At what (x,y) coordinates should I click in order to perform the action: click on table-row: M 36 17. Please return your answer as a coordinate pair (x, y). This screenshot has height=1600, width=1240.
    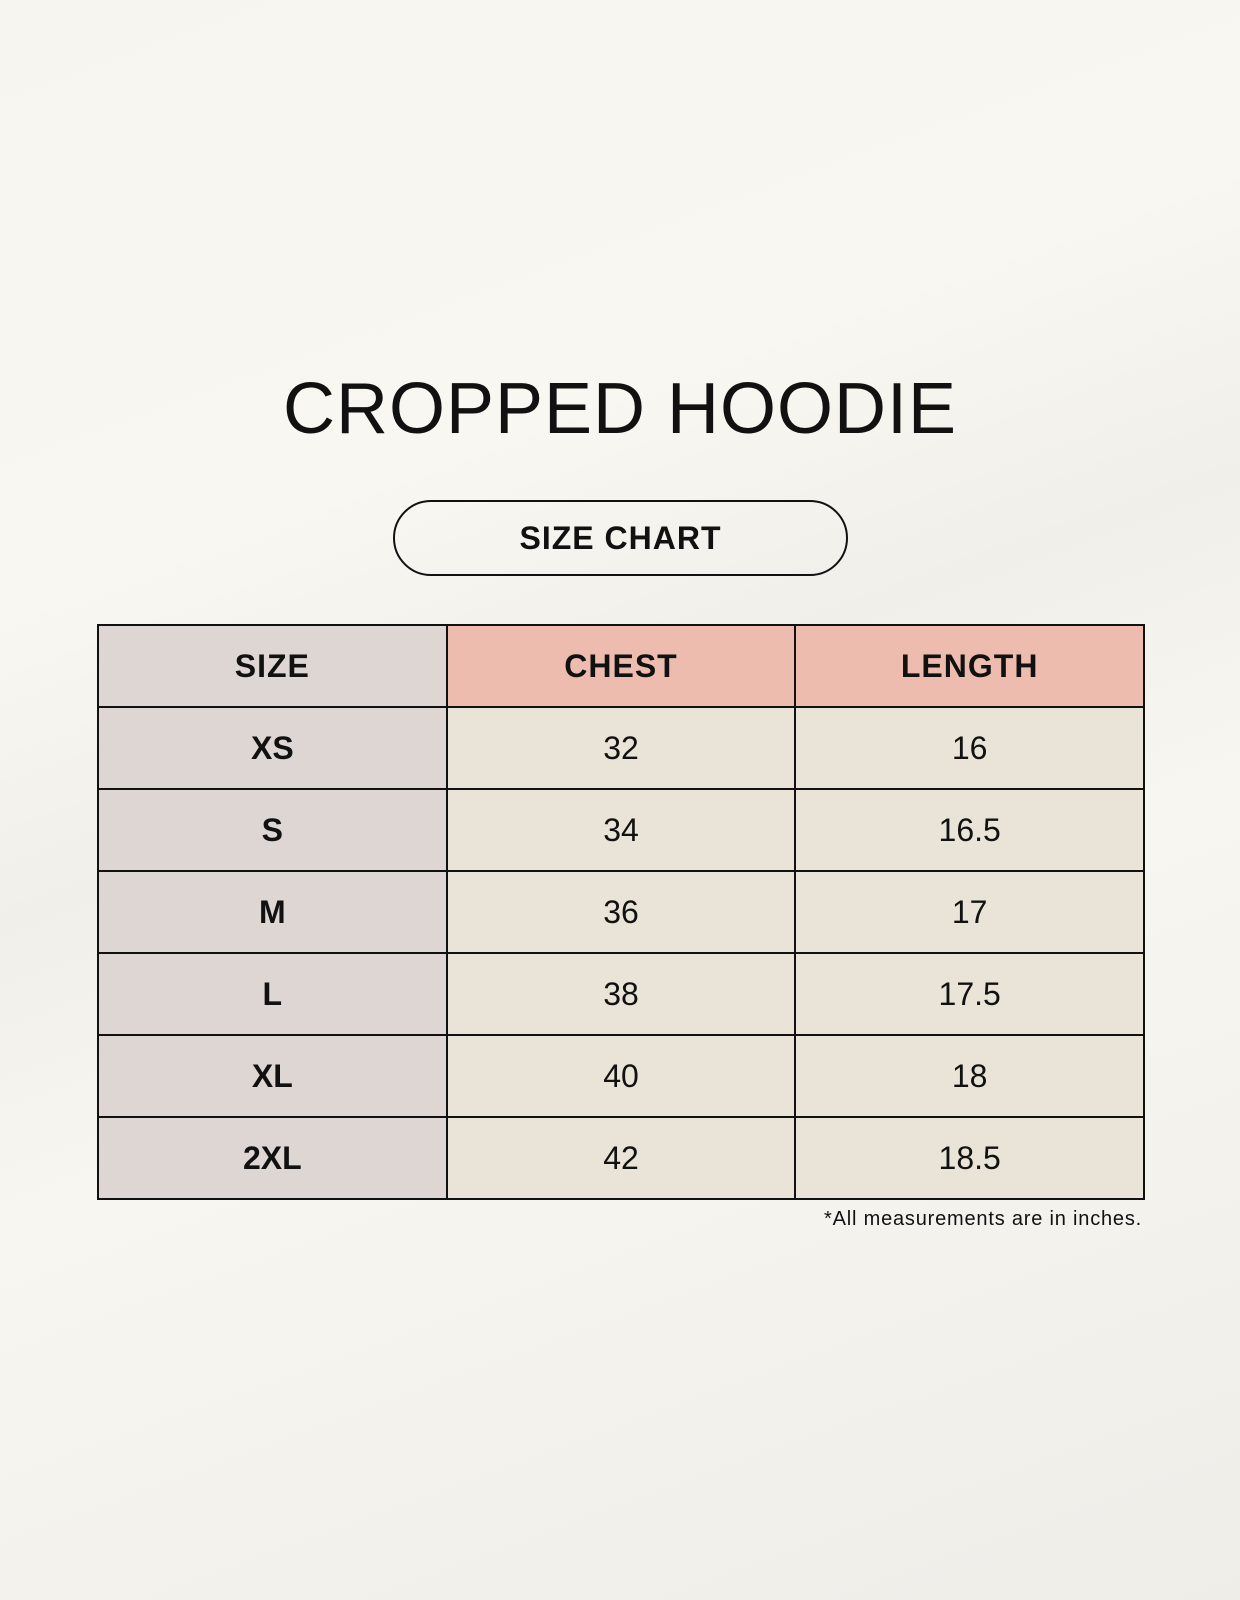
    Looking at the image, I should click on (621, 912).